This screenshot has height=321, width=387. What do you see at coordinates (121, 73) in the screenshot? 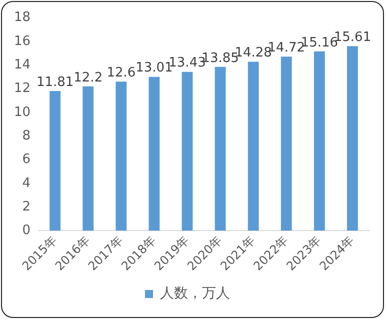
I see `data-label: 12.6` at bounding box center [121, 73].